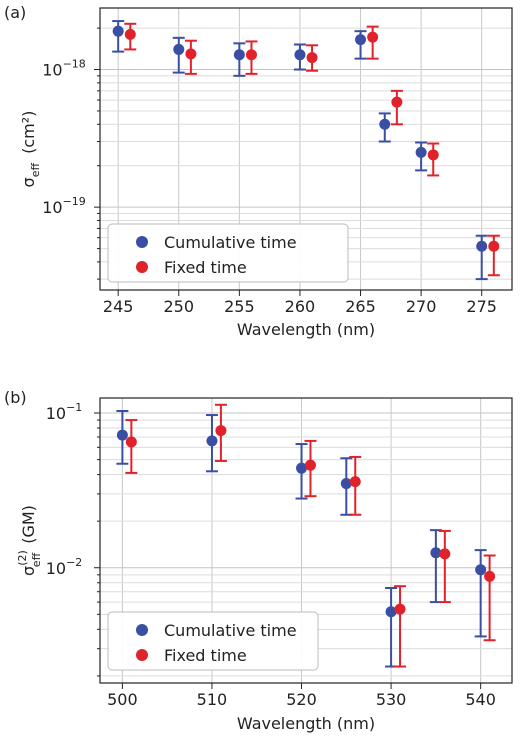 Image resolution: width=520 pixels, height=742 pixels. What do you see at coordinates (301, 699) in the screenshot?
I see `x-tick-label: 520` at bounding box center [301, 699].